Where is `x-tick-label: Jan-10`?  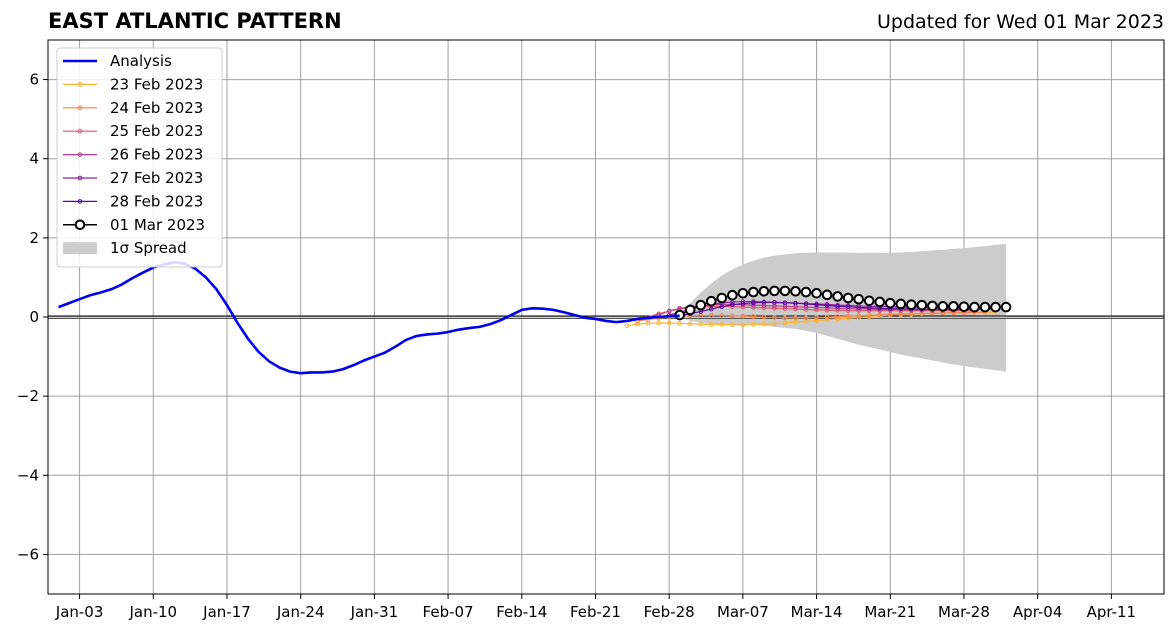
x-tick-label: Jan-10 is located at coordinates (152, 612).